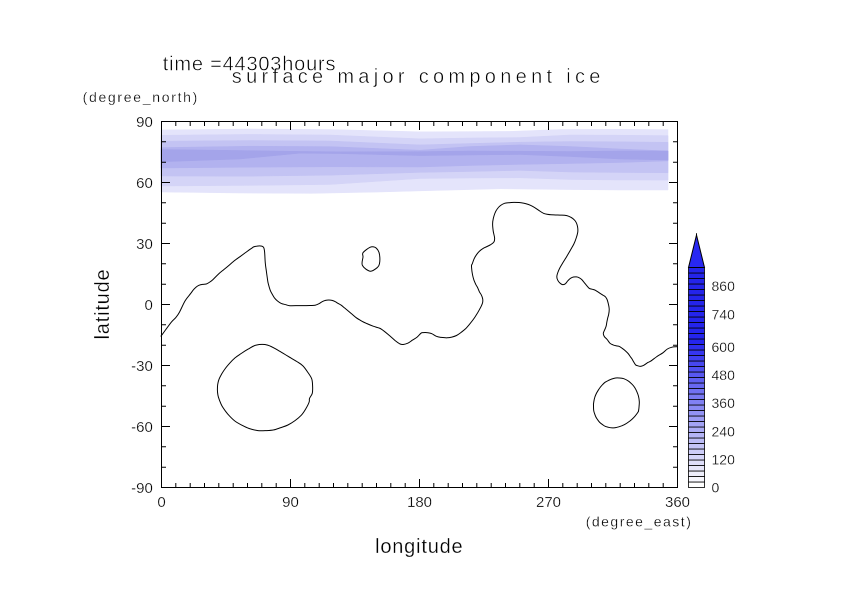 The height and width of the screenshot is (600, 842). What do you see at coordinates (249, 65) in the screenshot?
I see `svg-text: time =44303hours` at bounding box center [249, 65].